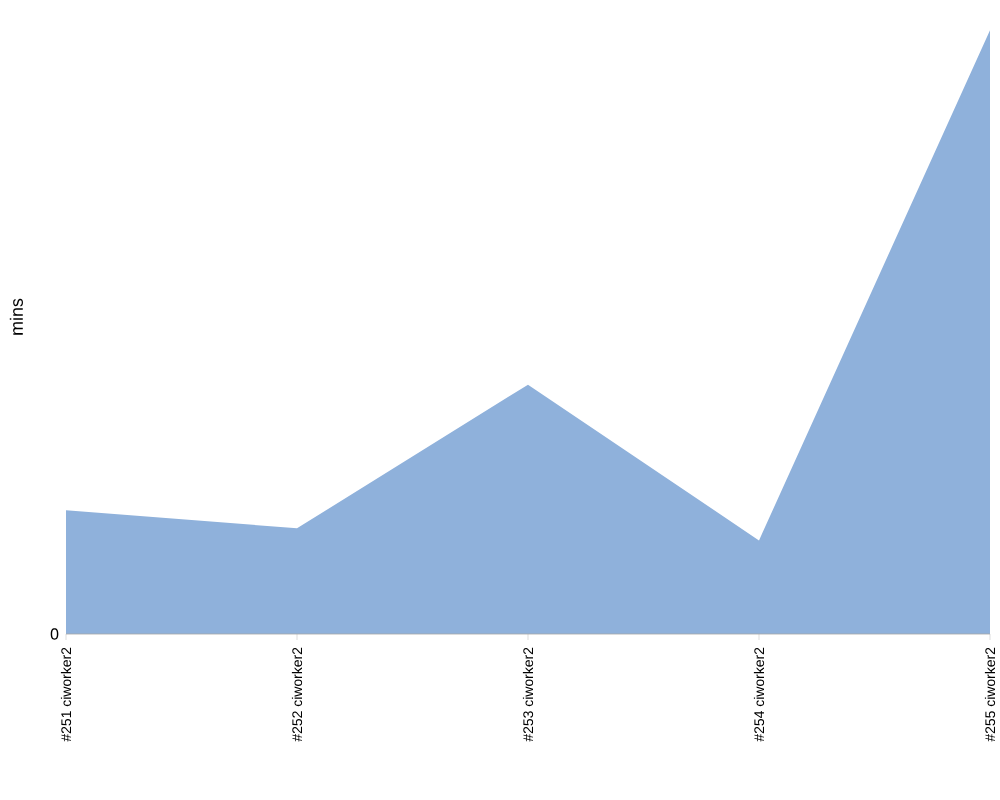 The height and width of the screenshot is (800, 1000). What do you see at coordinates (16, 316) in the screenshot?
I see `y-axis-title: mins` at bounding box center [16, 316].